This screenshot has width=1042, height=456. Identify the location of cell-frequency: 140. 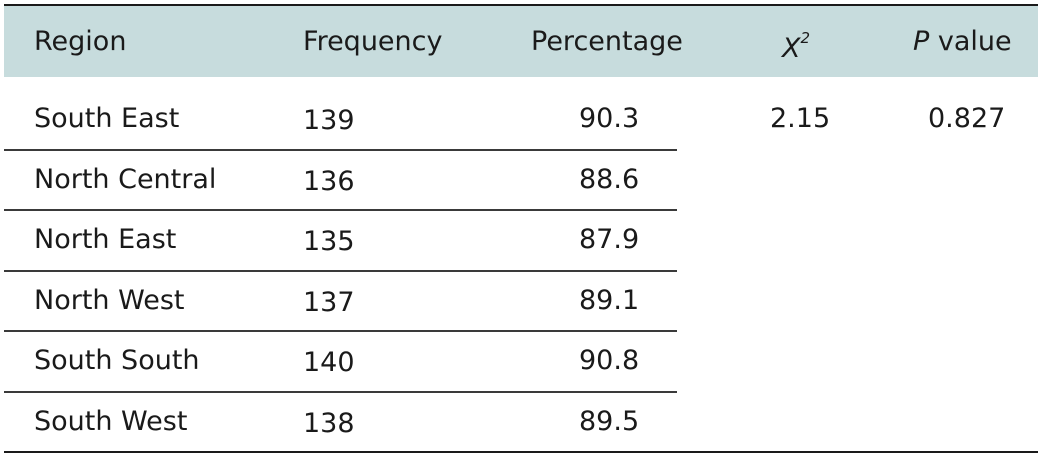
(329, 362).